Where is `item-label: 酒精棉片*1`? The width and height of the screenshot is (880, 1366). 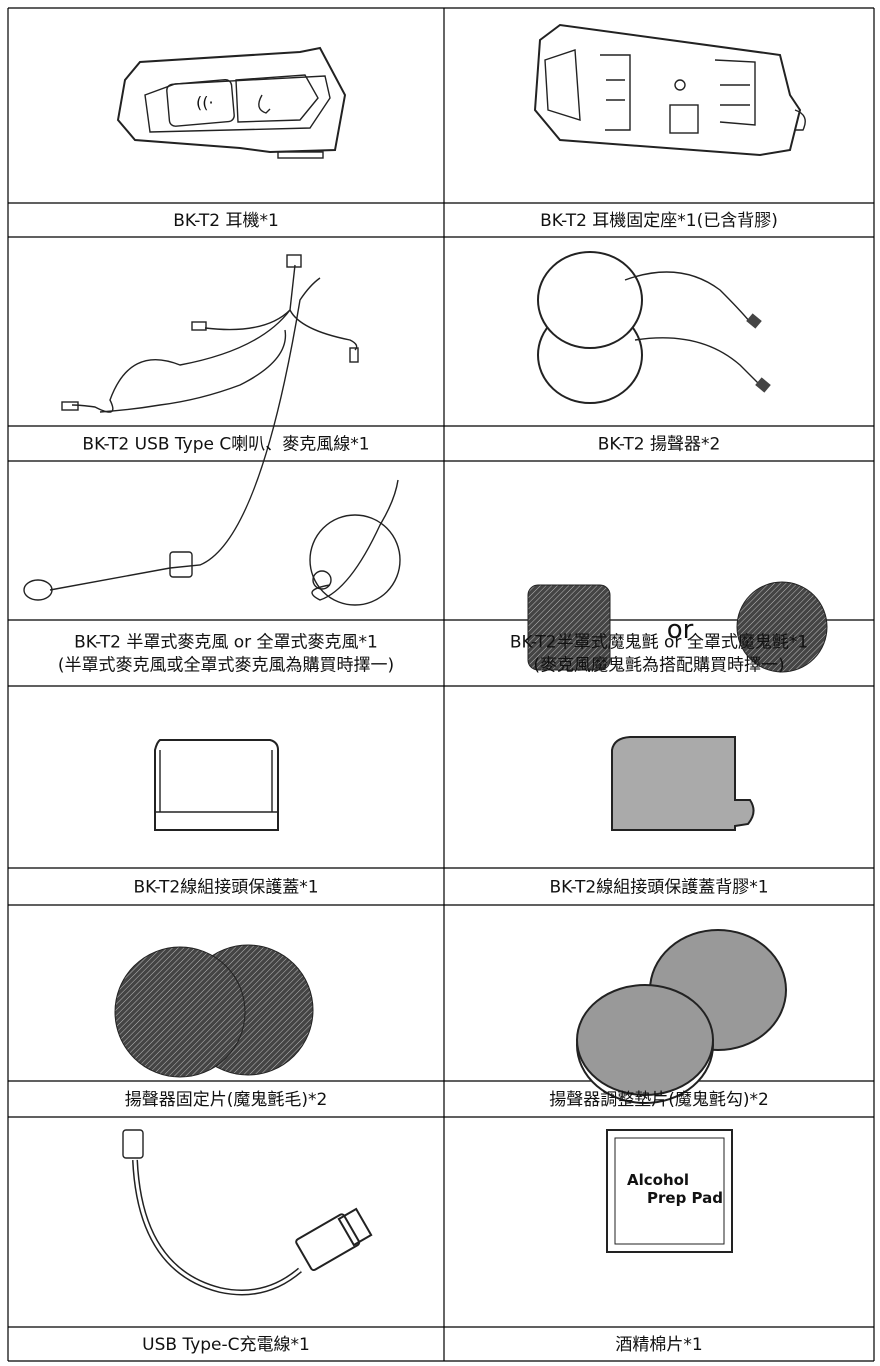
item-label: 酒精棉片*1 is located at coordinates (658, 1345).